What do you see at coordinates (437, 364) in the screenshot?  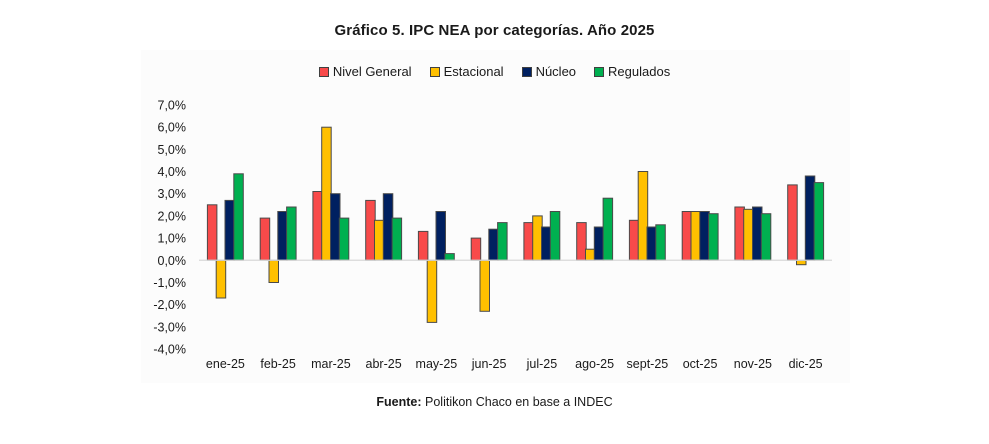 I see `x-tick-label: may-25` at bounding box center [437, 364].